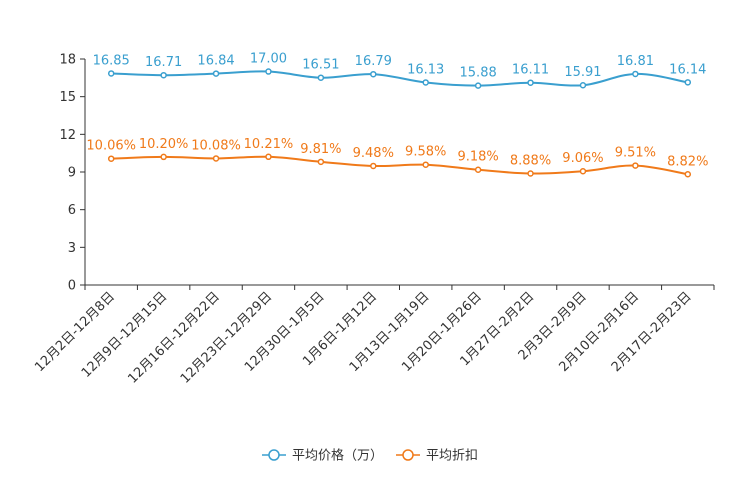 The image size is (744, 496). I want to click on data-label: 10.06%, so click(111, 146).